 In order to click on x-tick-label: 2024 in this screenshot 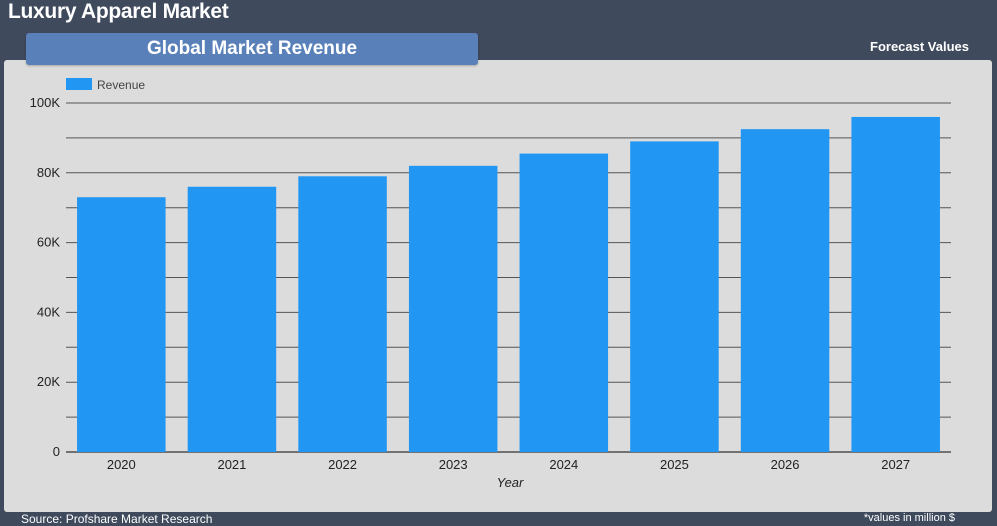, I will do `click(563, 464)`.